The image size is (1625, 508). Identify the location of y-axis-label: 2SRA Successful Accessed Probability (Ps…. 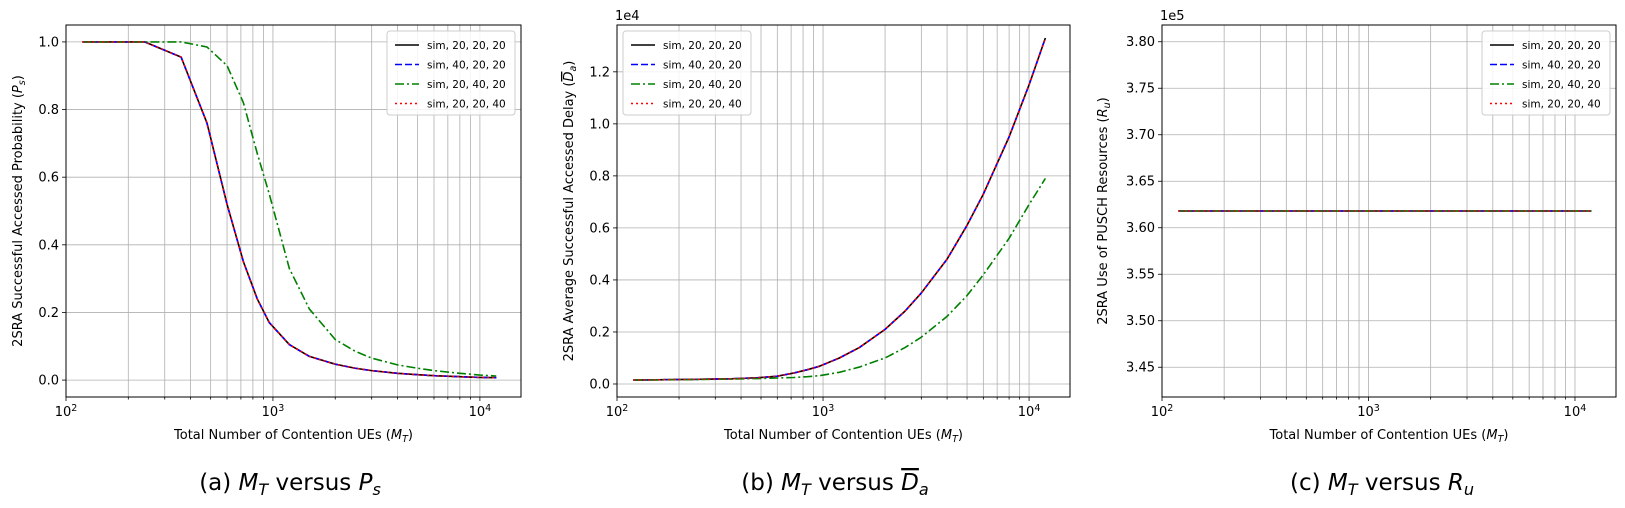
(19, 211).